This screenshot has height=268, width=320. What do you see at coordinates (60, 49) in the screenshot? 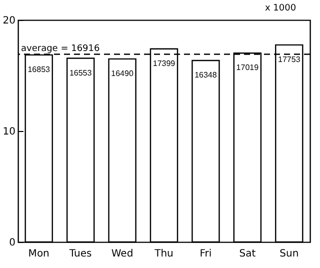
I see `ref-line-label: average = 16916` at bounding box center [60, 49].